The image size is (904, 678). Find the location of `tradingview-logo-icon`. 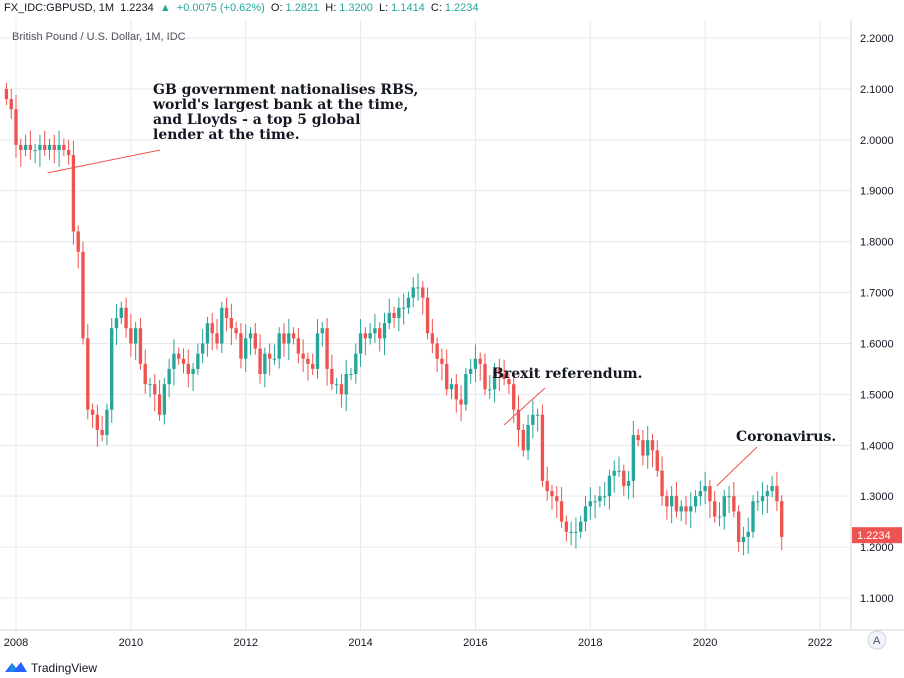

tradingview-logo-icon is located at coordinates (16, 667).